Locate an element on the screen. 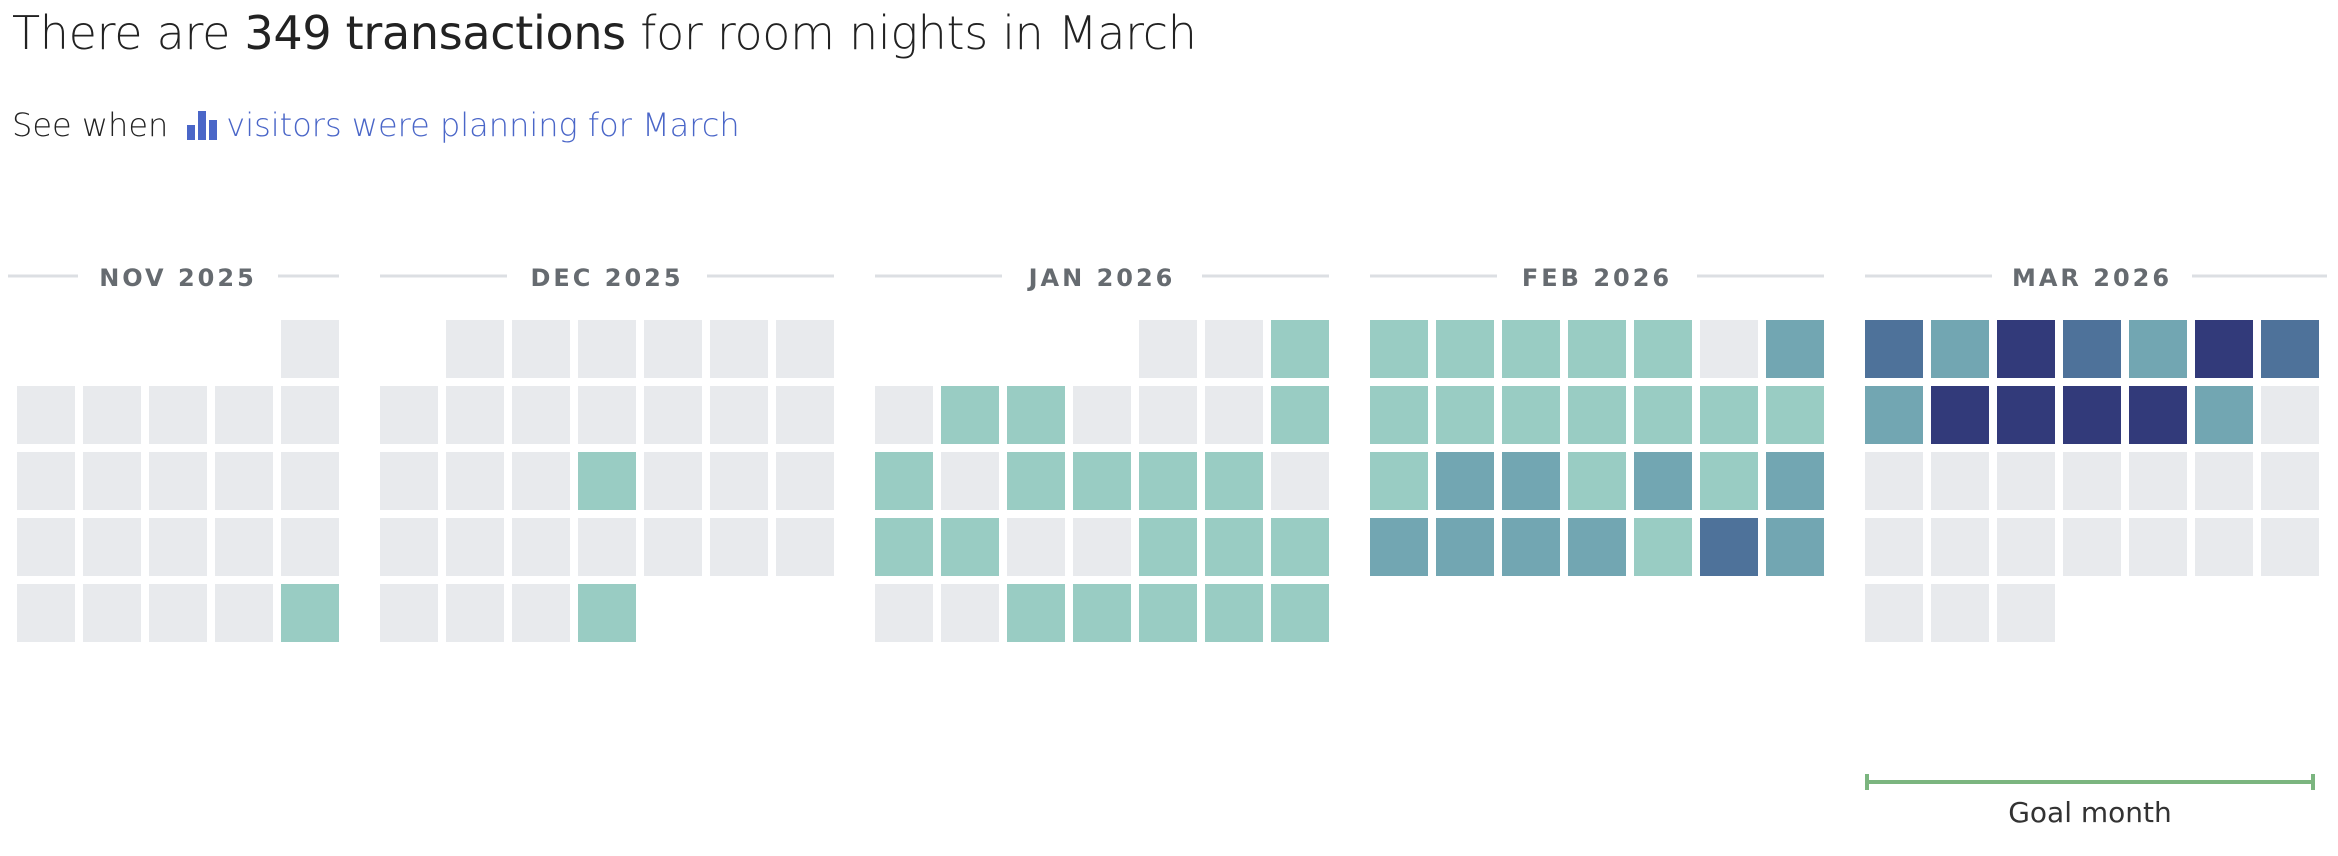 The height and width of the screenshot is (856, 2338). planning-link-label: visitors were planning for March is located at coordinates (483, 125).